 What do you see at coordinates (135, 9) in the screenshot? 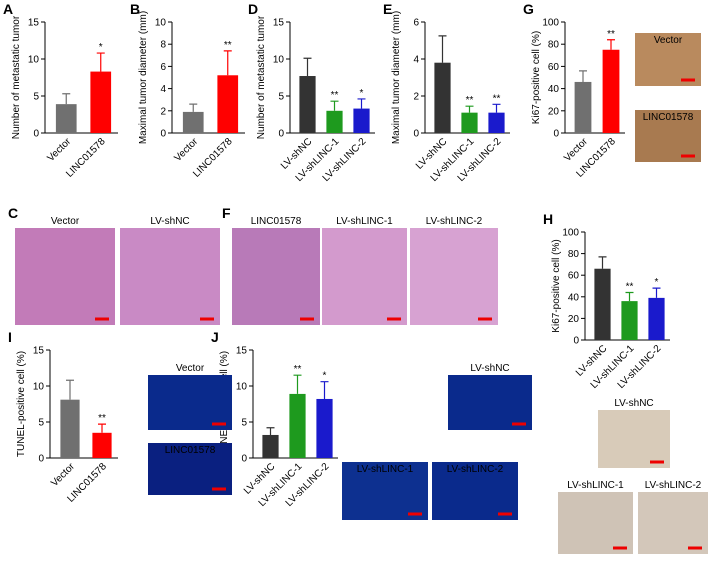
I see `panel-letter: B` at bounding box center [135, 9].